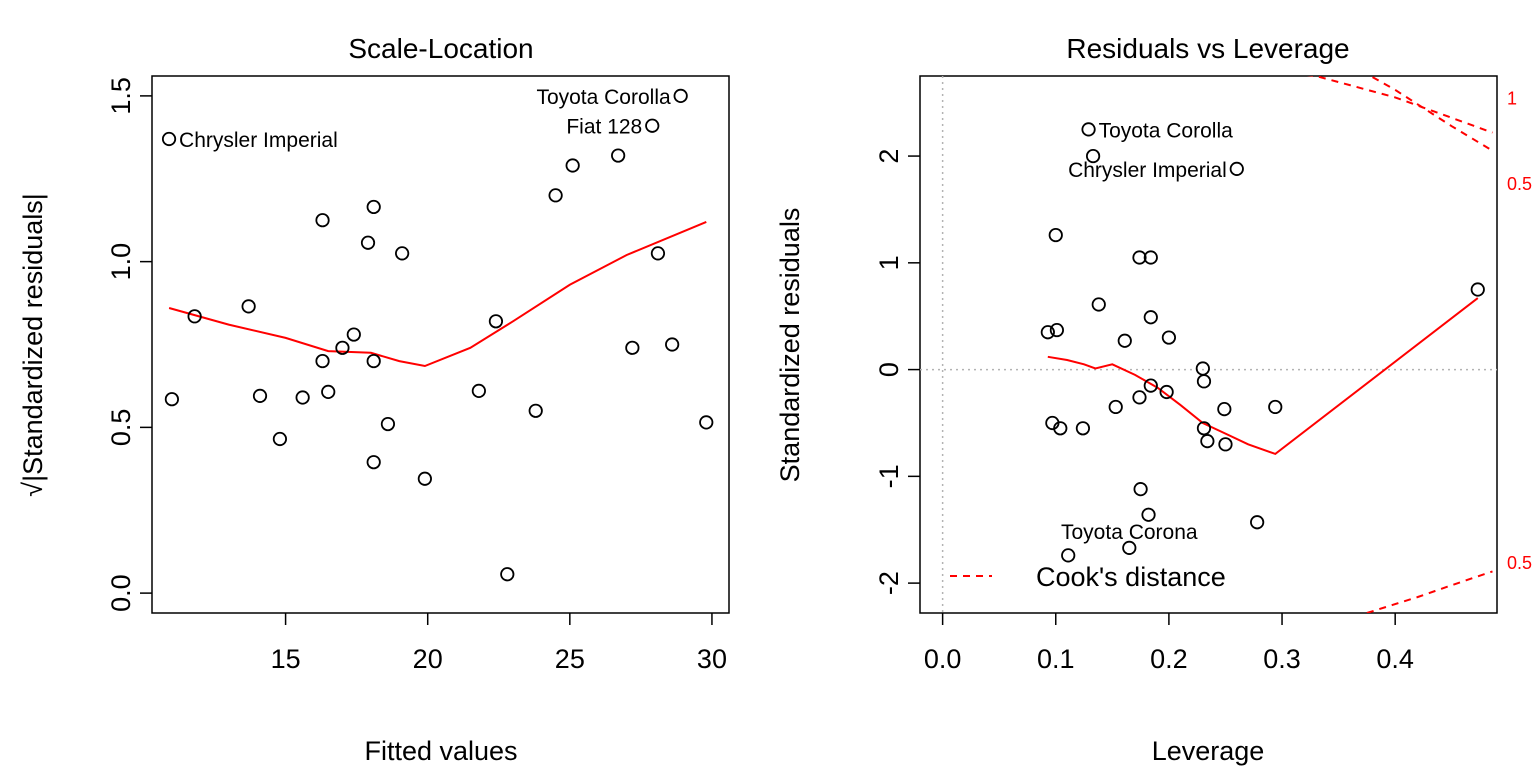 This screenshot has height=768, width=1536. I want to click on x-tick-label: 30, so click(712, 659).